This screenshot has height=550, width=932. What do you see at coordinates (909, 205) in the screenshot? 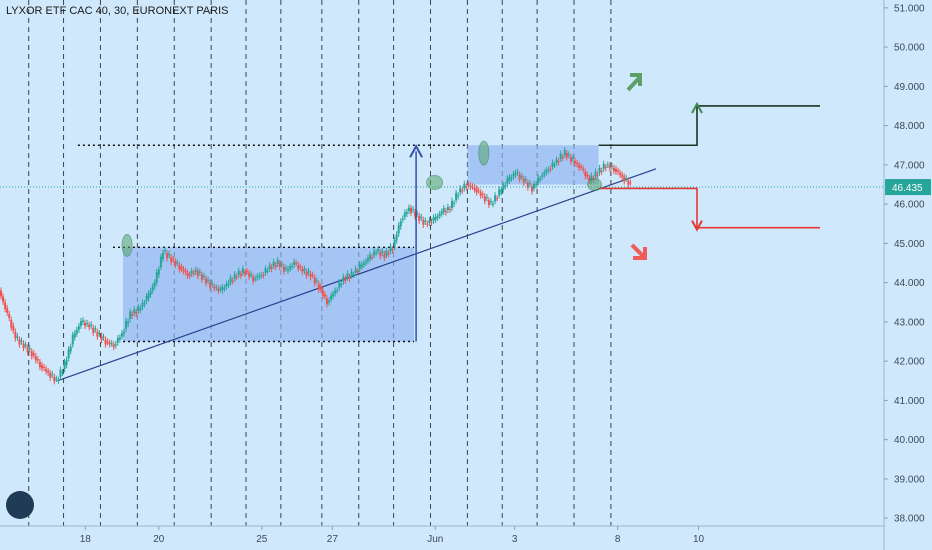
I see `y-tick-label: 46.000` at bounding box center [909, 205].